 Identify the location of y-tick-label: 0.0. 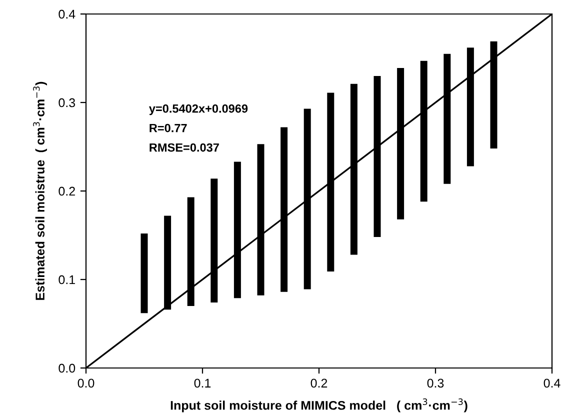
(67, 368).